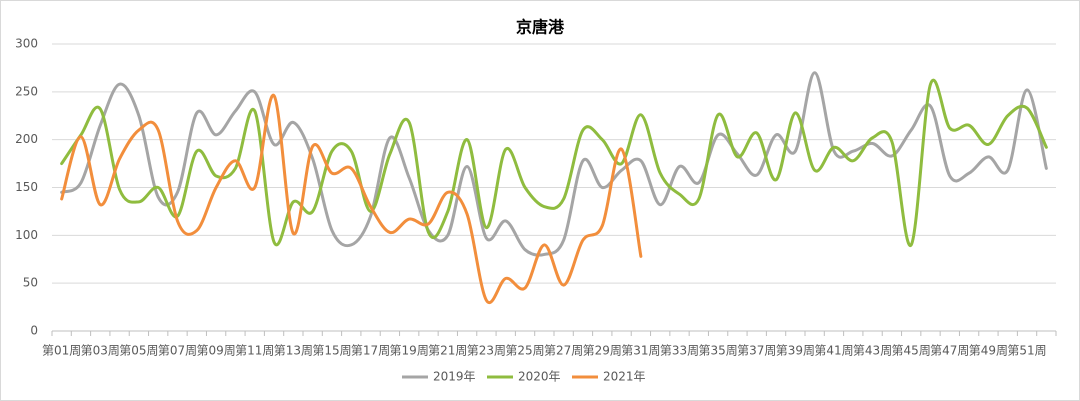  I want to click on x-tick-label: 第11周, so click(254, 351).